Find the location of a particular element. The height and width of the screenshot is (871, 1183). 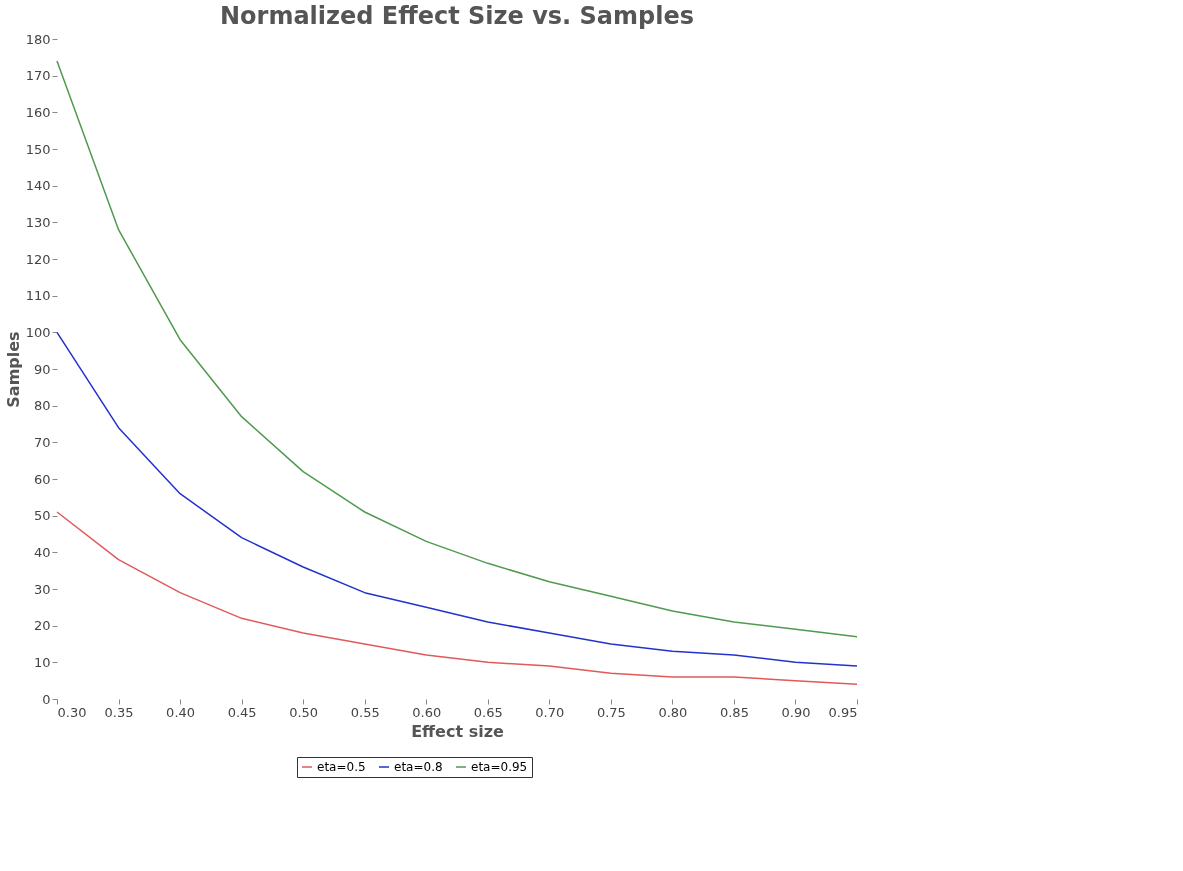

y-tick-label: 70 is located at coordinates (42, 442).